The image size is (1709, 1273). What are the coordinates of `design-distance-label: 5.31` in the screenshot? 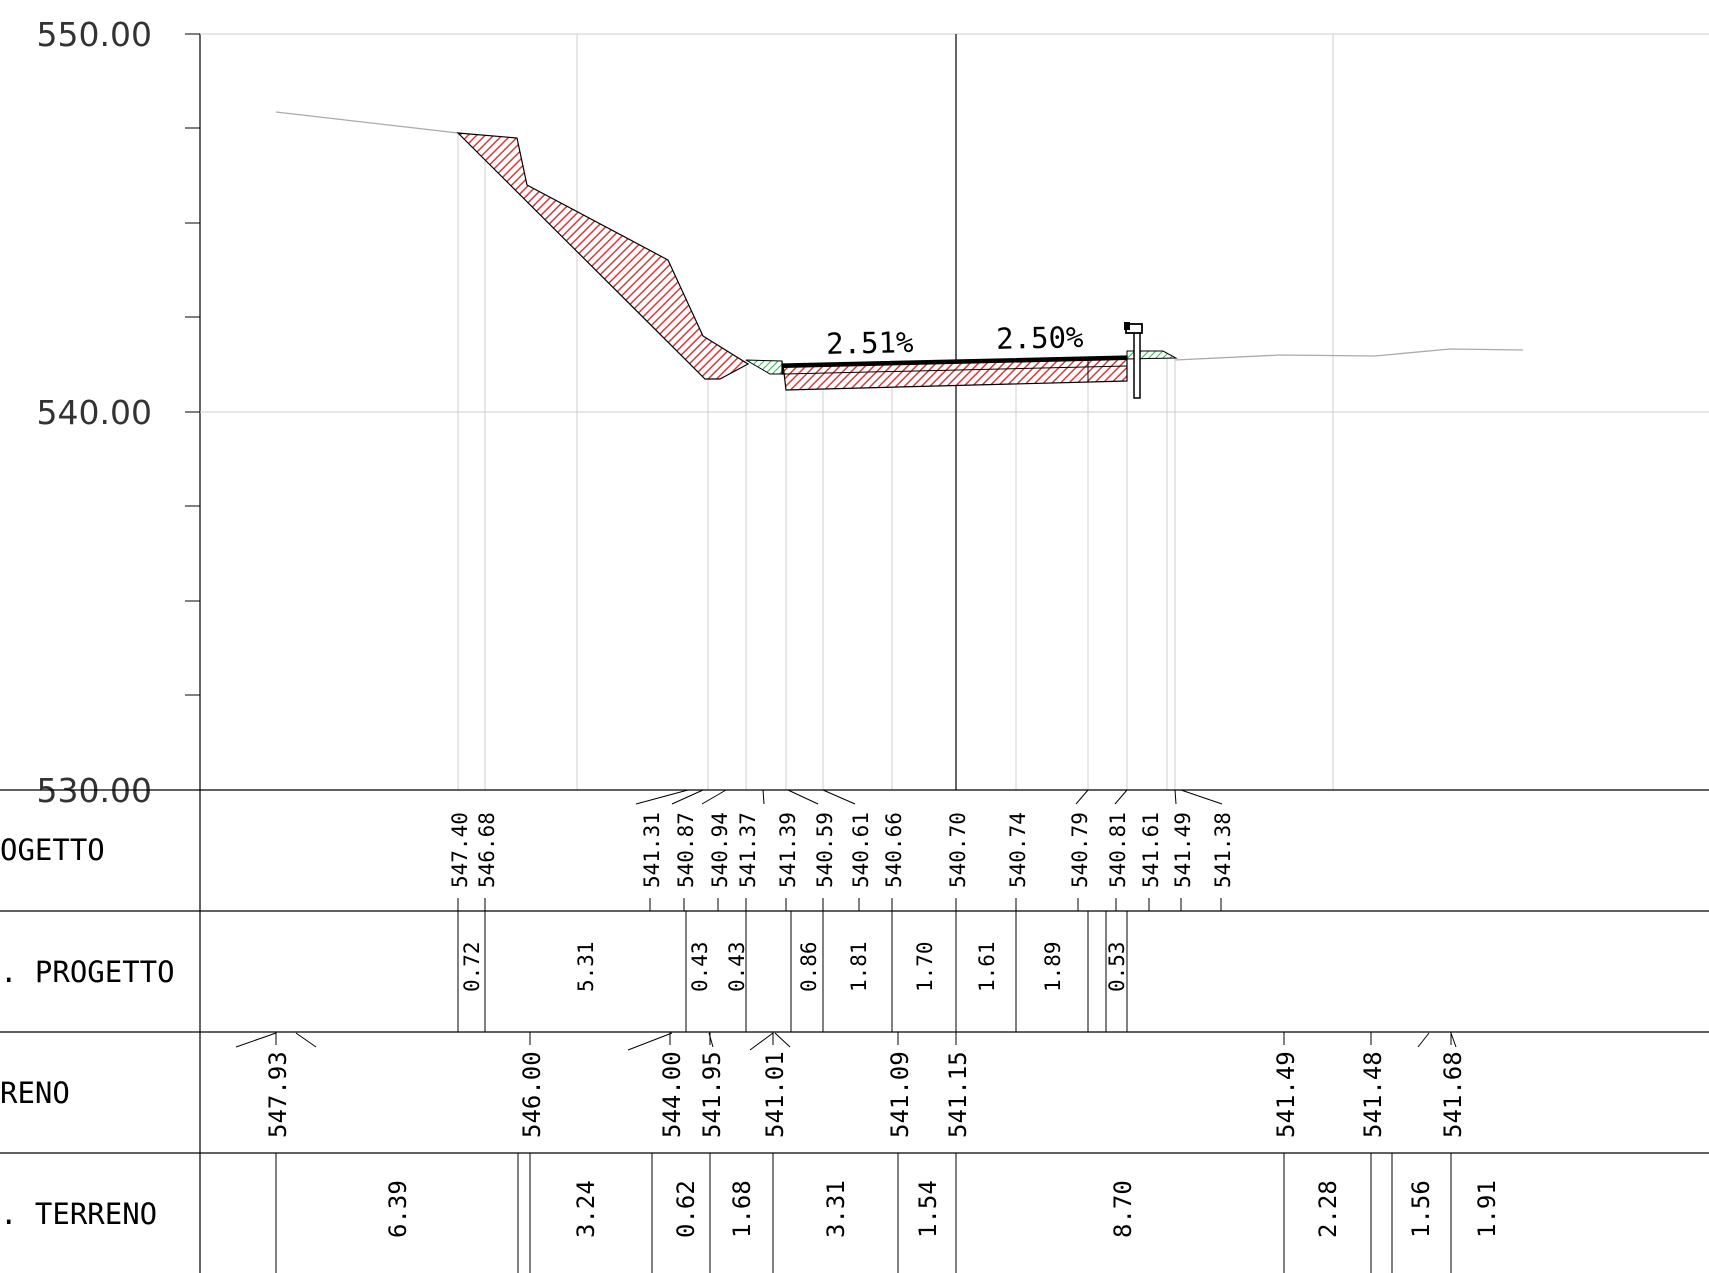 It's located at (586, 966).